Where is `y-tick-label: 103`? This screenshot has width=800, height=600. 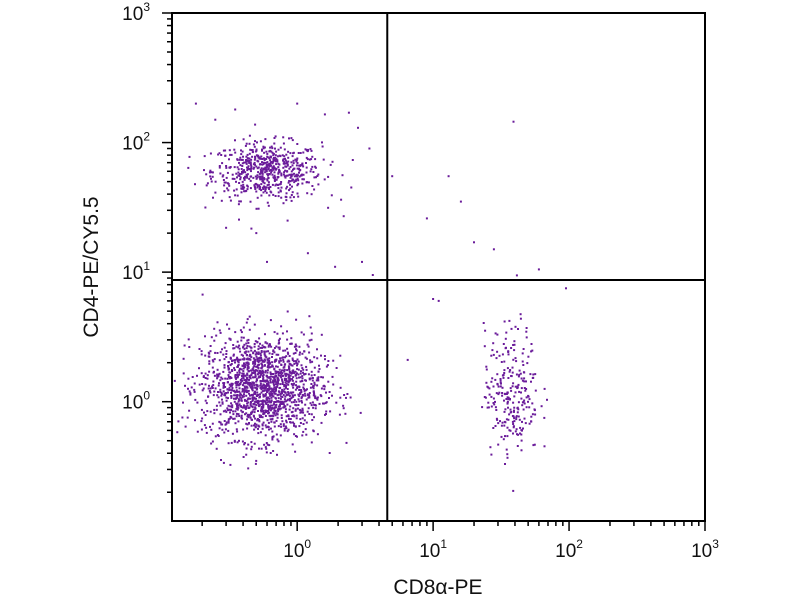 y-tick-label: 103 is located at coordinates (136, 12).